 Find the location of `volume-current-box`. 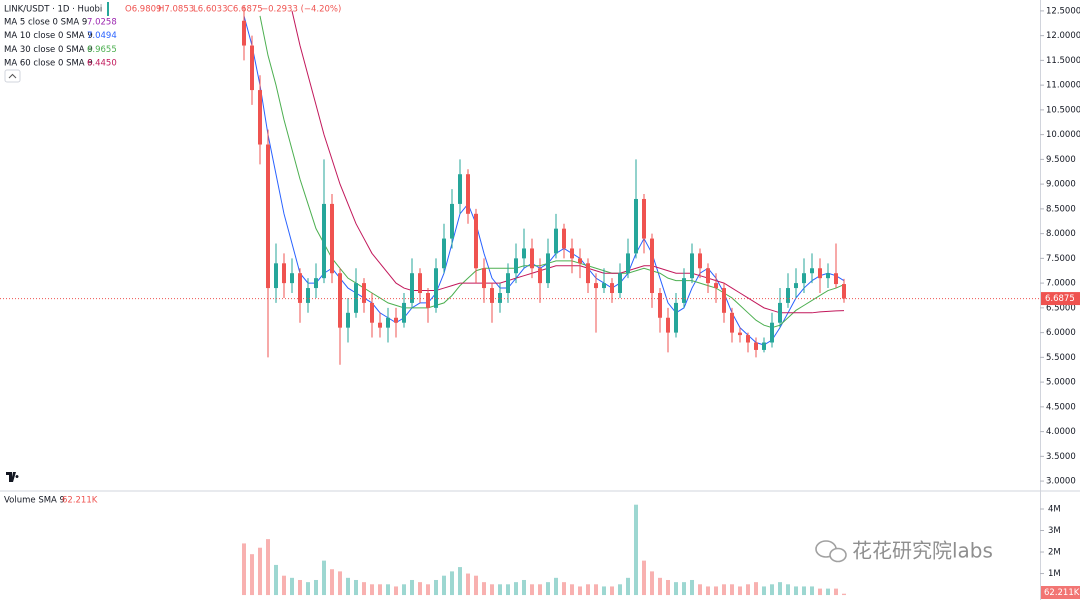

volume-current-box is located at coordinates (1060, 592).